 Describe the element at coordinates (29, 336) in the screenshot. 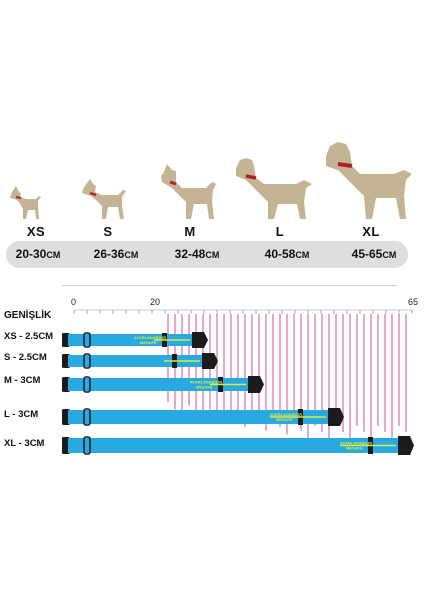

I see `row-label-xs: XS - 2.5CM` at that location.